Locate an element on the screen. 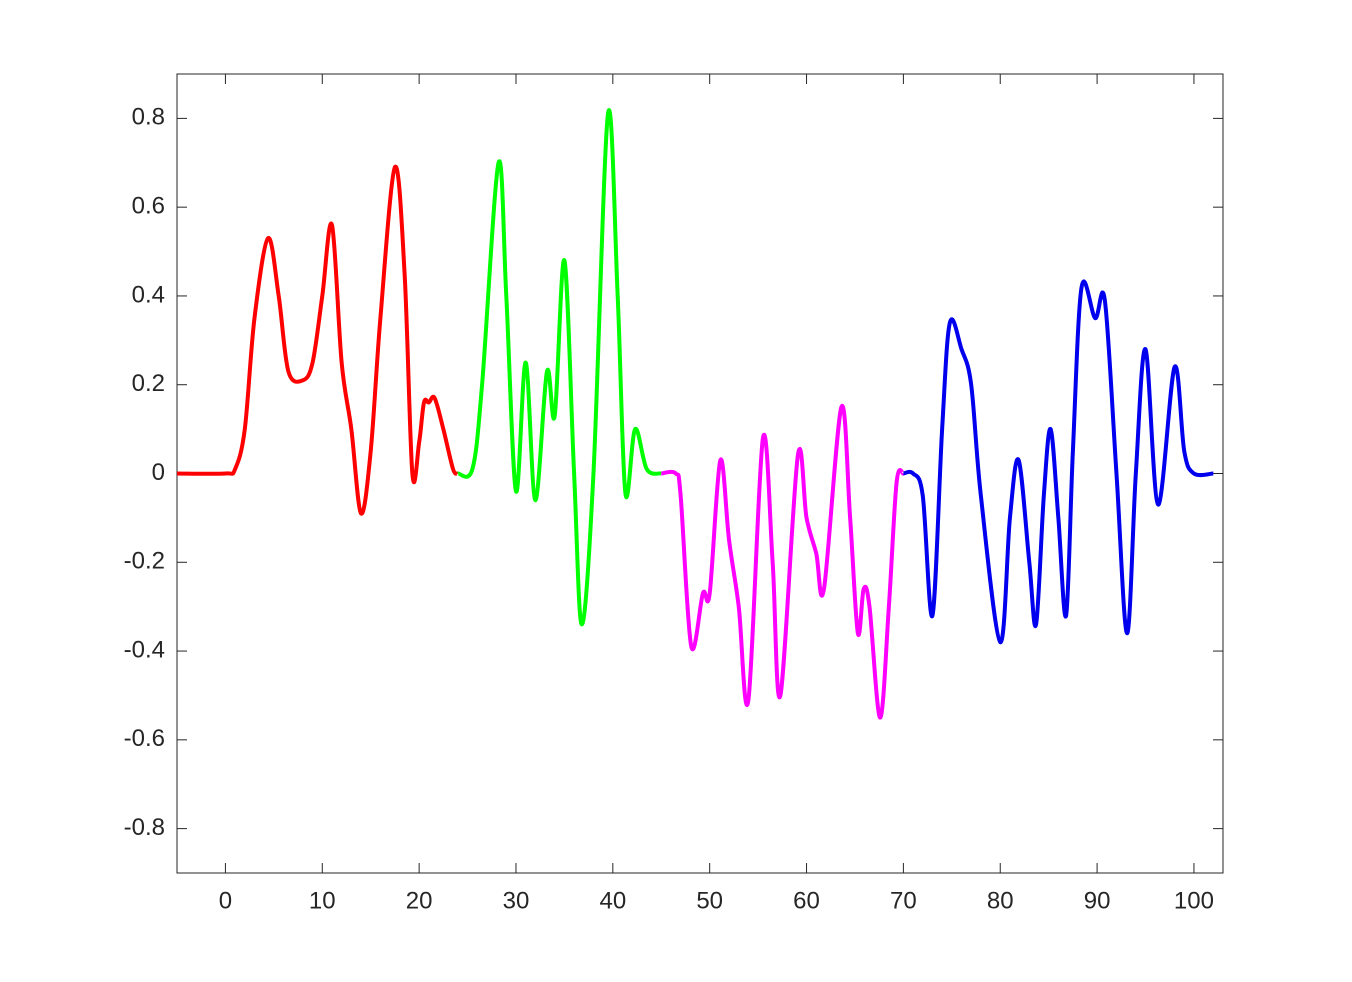 This screenshot has width=1352, height=982. x-tick-label: 0 is located at coordinates (225, 900).